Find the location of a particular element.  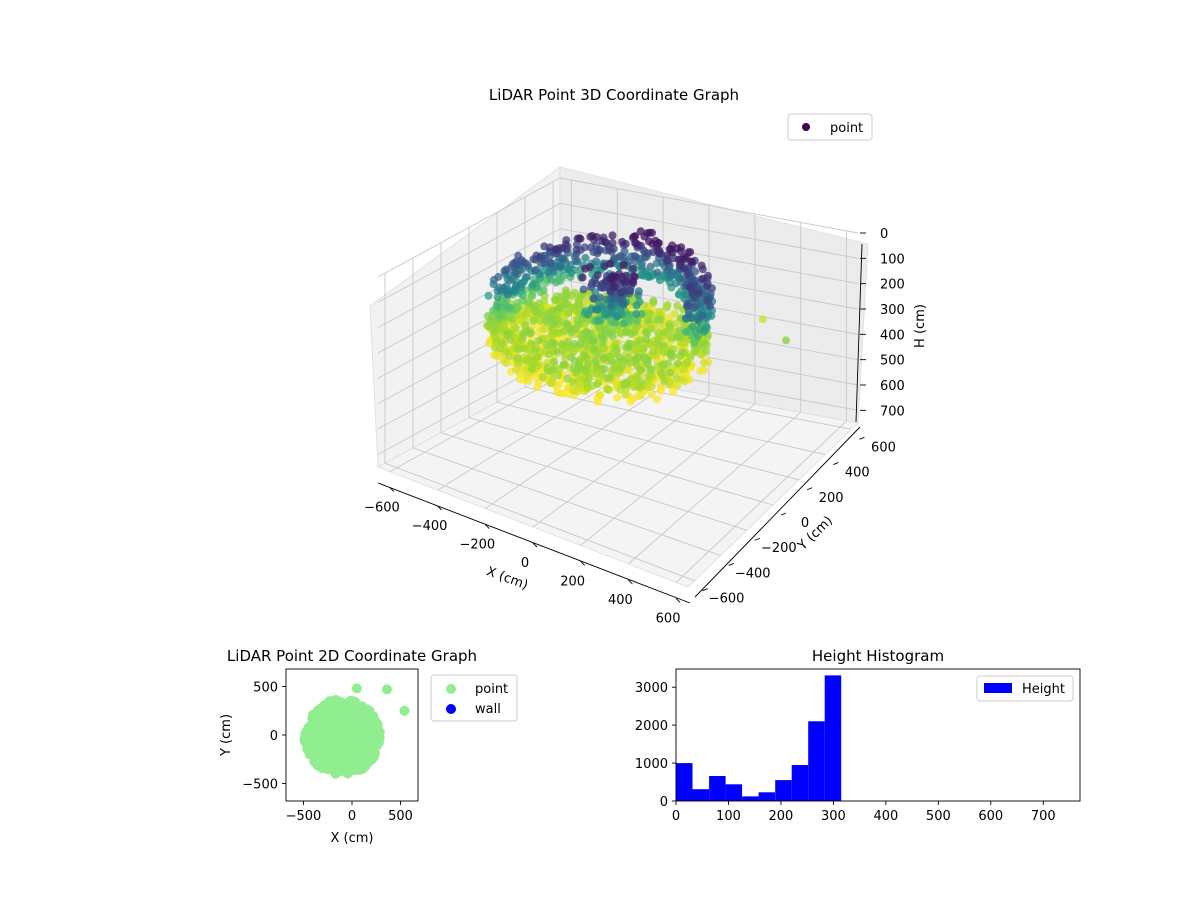

x-axis-3d is located at coordinates (534, 543).